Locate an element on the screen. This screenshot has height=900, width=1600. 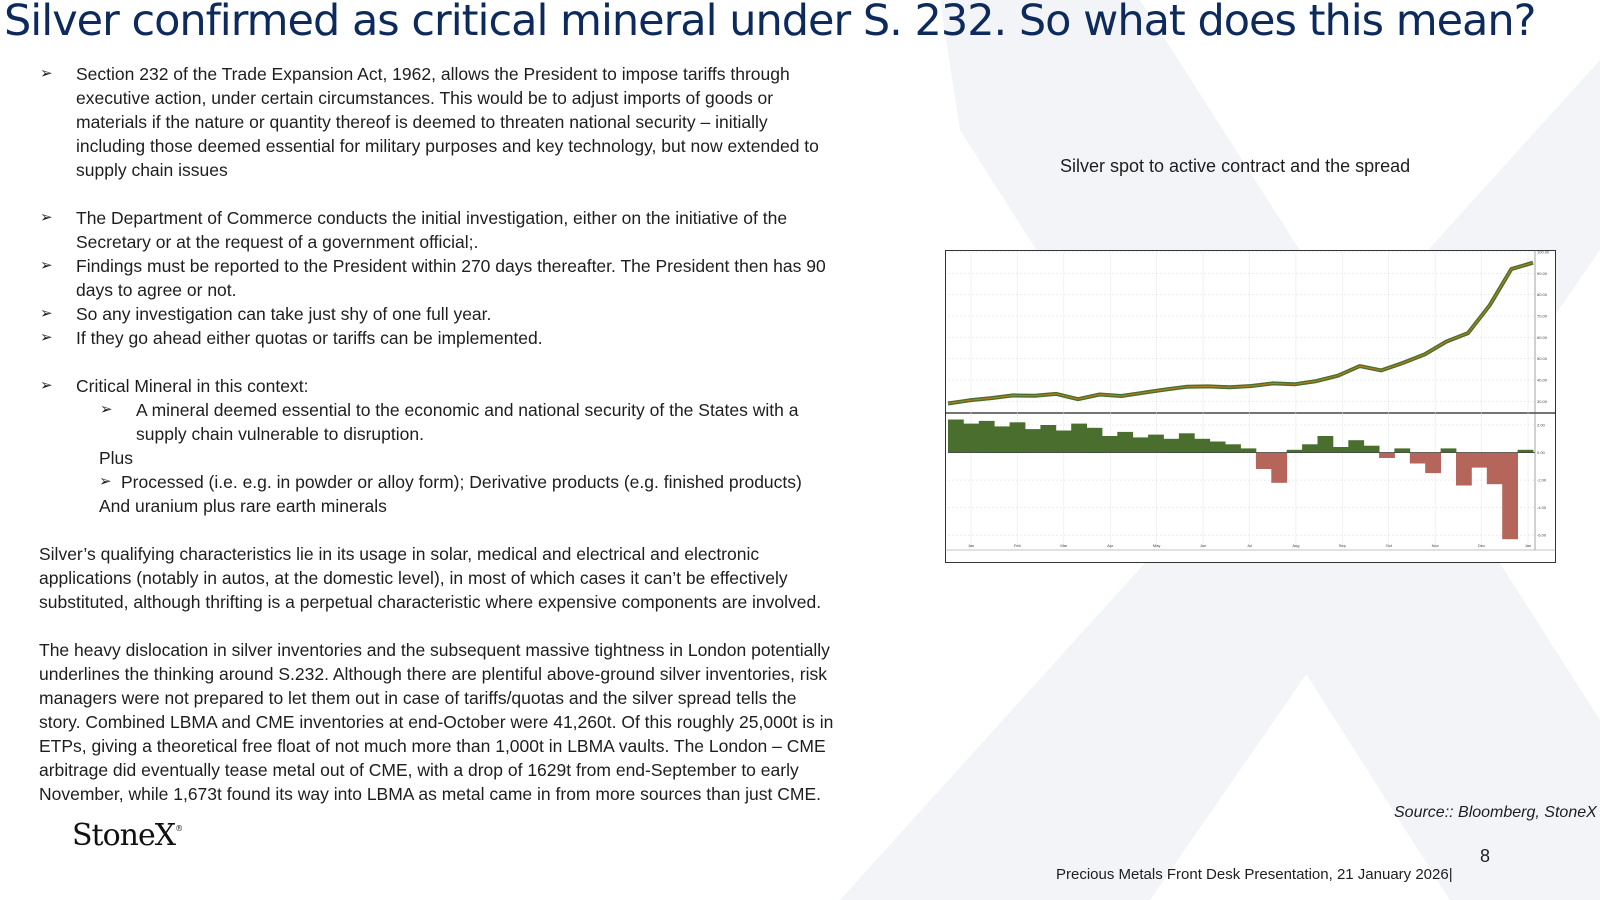
uranium-line: And uranium plus rare earth minerals is located at coordinates (243, 506).